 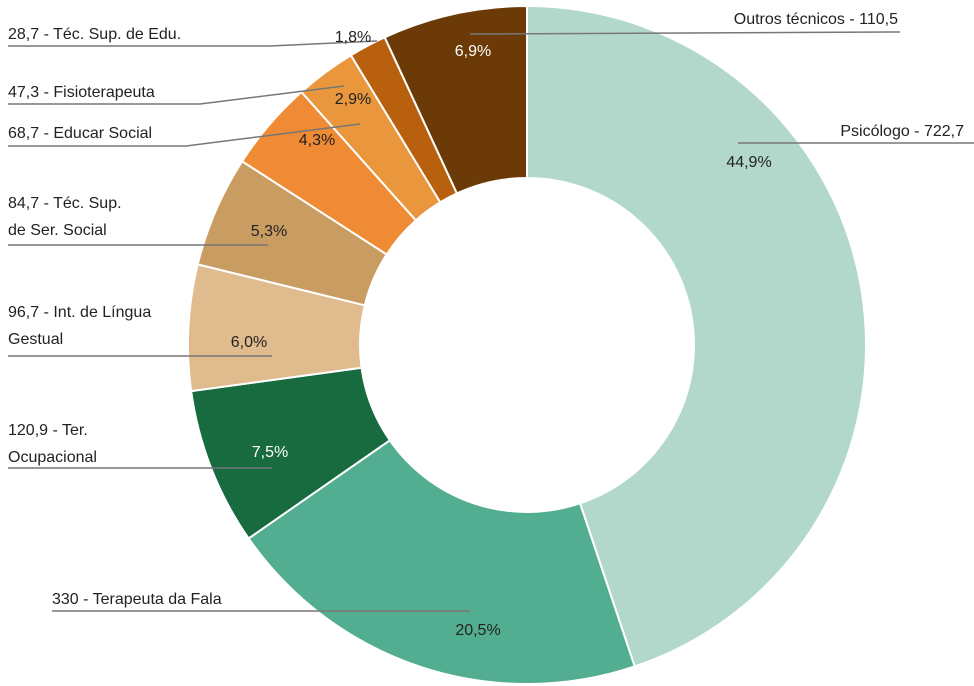 I want to click on percent-label: 6,0%, so click(x=249, y=342).